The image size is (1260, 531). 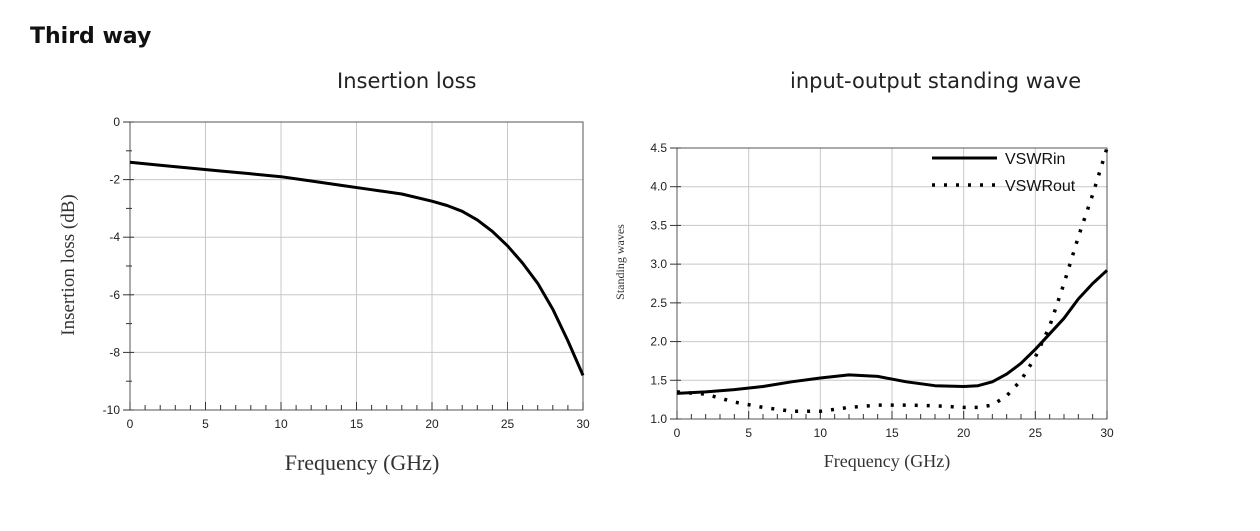 I want to click on insertion-loss-x-tick-label: 25, so click(x=508, y=424).